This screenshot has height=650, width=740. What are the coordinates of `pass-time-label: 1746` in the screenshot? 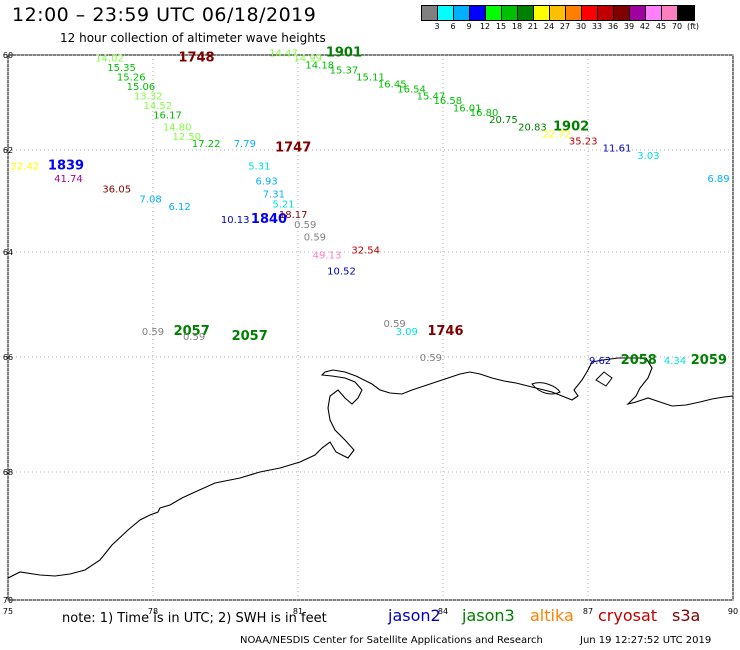 It's located at (445, 331).